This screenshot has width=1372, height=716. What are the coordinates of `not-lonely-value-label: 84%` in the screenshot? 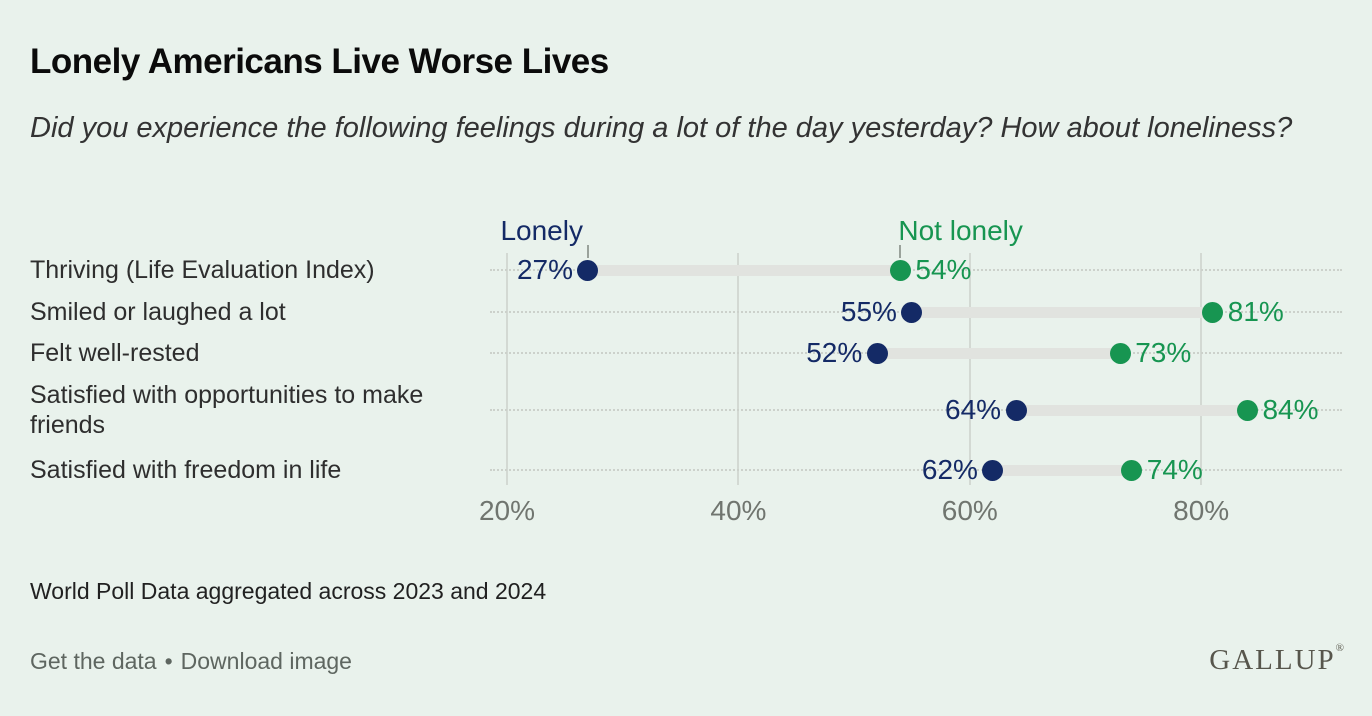 It's located at (1290, 409).